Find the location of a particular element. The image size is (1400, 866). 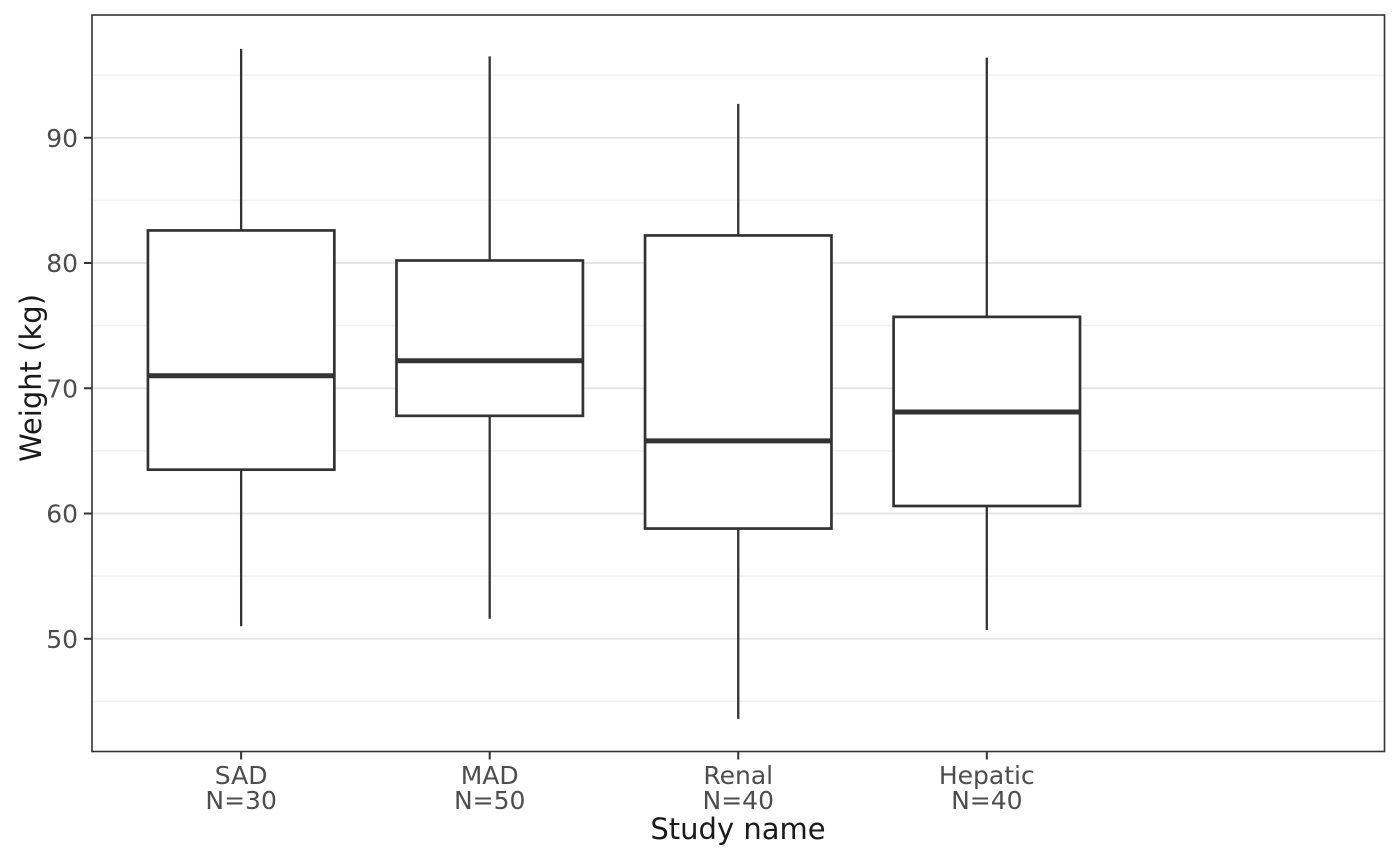

box-mad is located at coordinates (490, 338).